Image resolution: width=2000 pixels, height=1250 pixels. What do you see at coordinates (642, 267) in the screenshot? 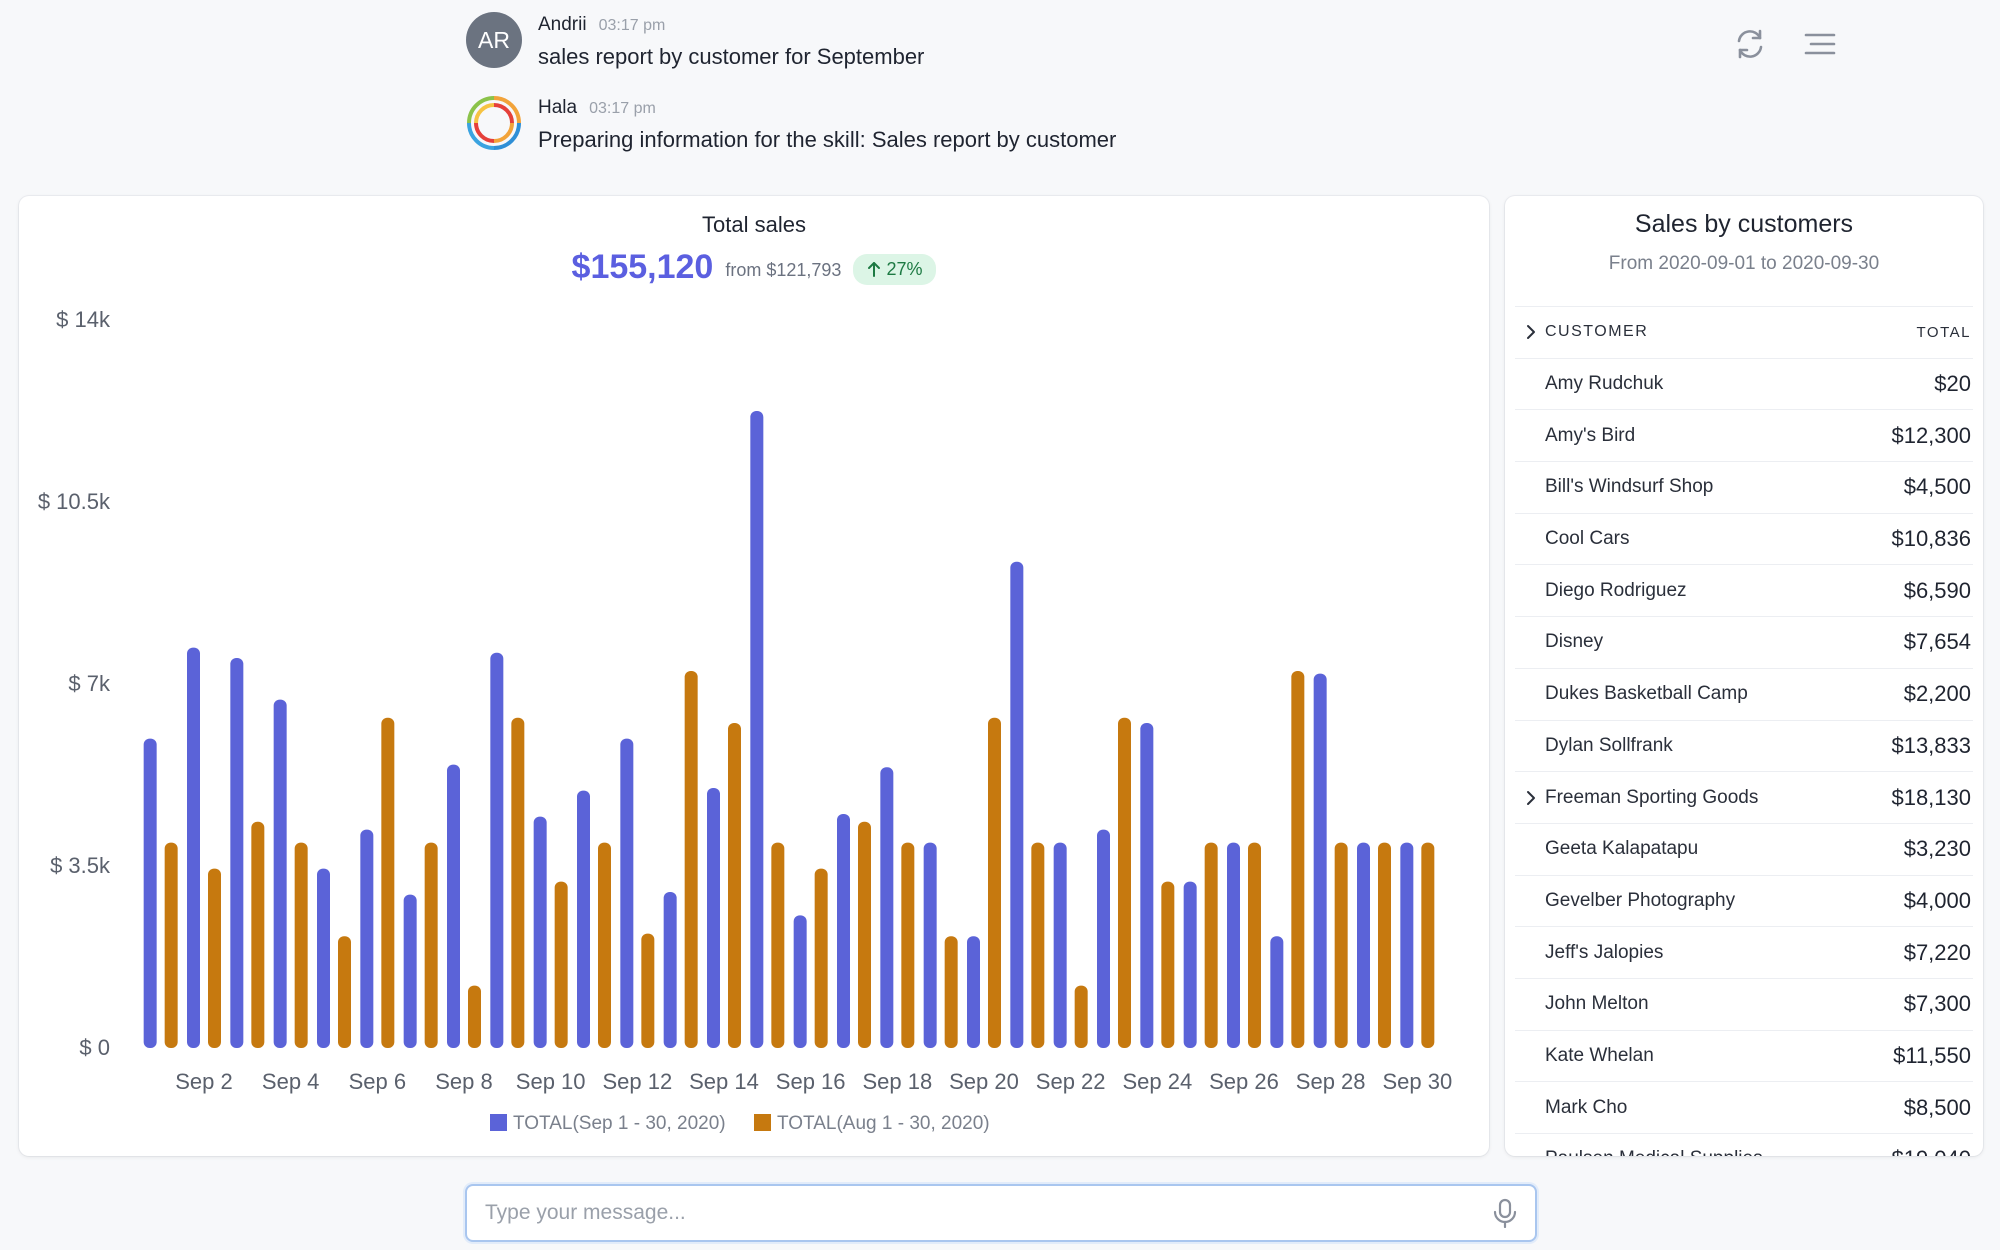
I see `kpi-value: $155,120` at bounding box center [642, 267].